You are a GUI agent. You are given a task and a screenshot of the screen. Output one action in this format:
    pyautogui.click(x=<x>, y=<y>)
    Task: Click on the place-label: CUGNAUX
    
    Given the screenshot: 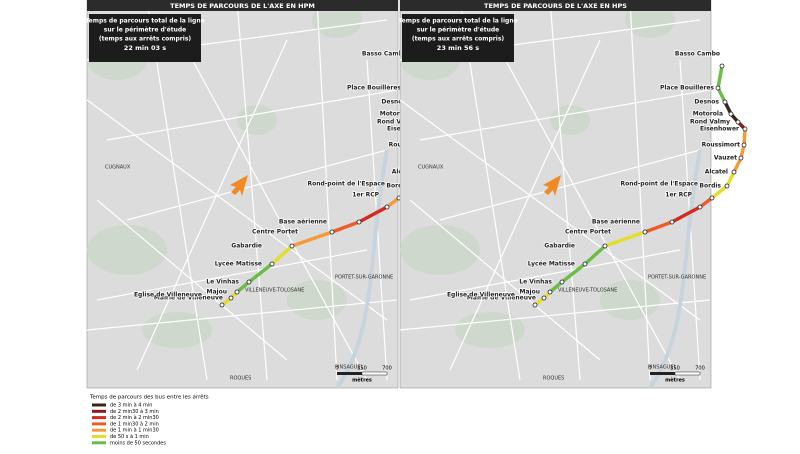 What is the action you would take?
    pyautogui.click(x=118, y=168)
    